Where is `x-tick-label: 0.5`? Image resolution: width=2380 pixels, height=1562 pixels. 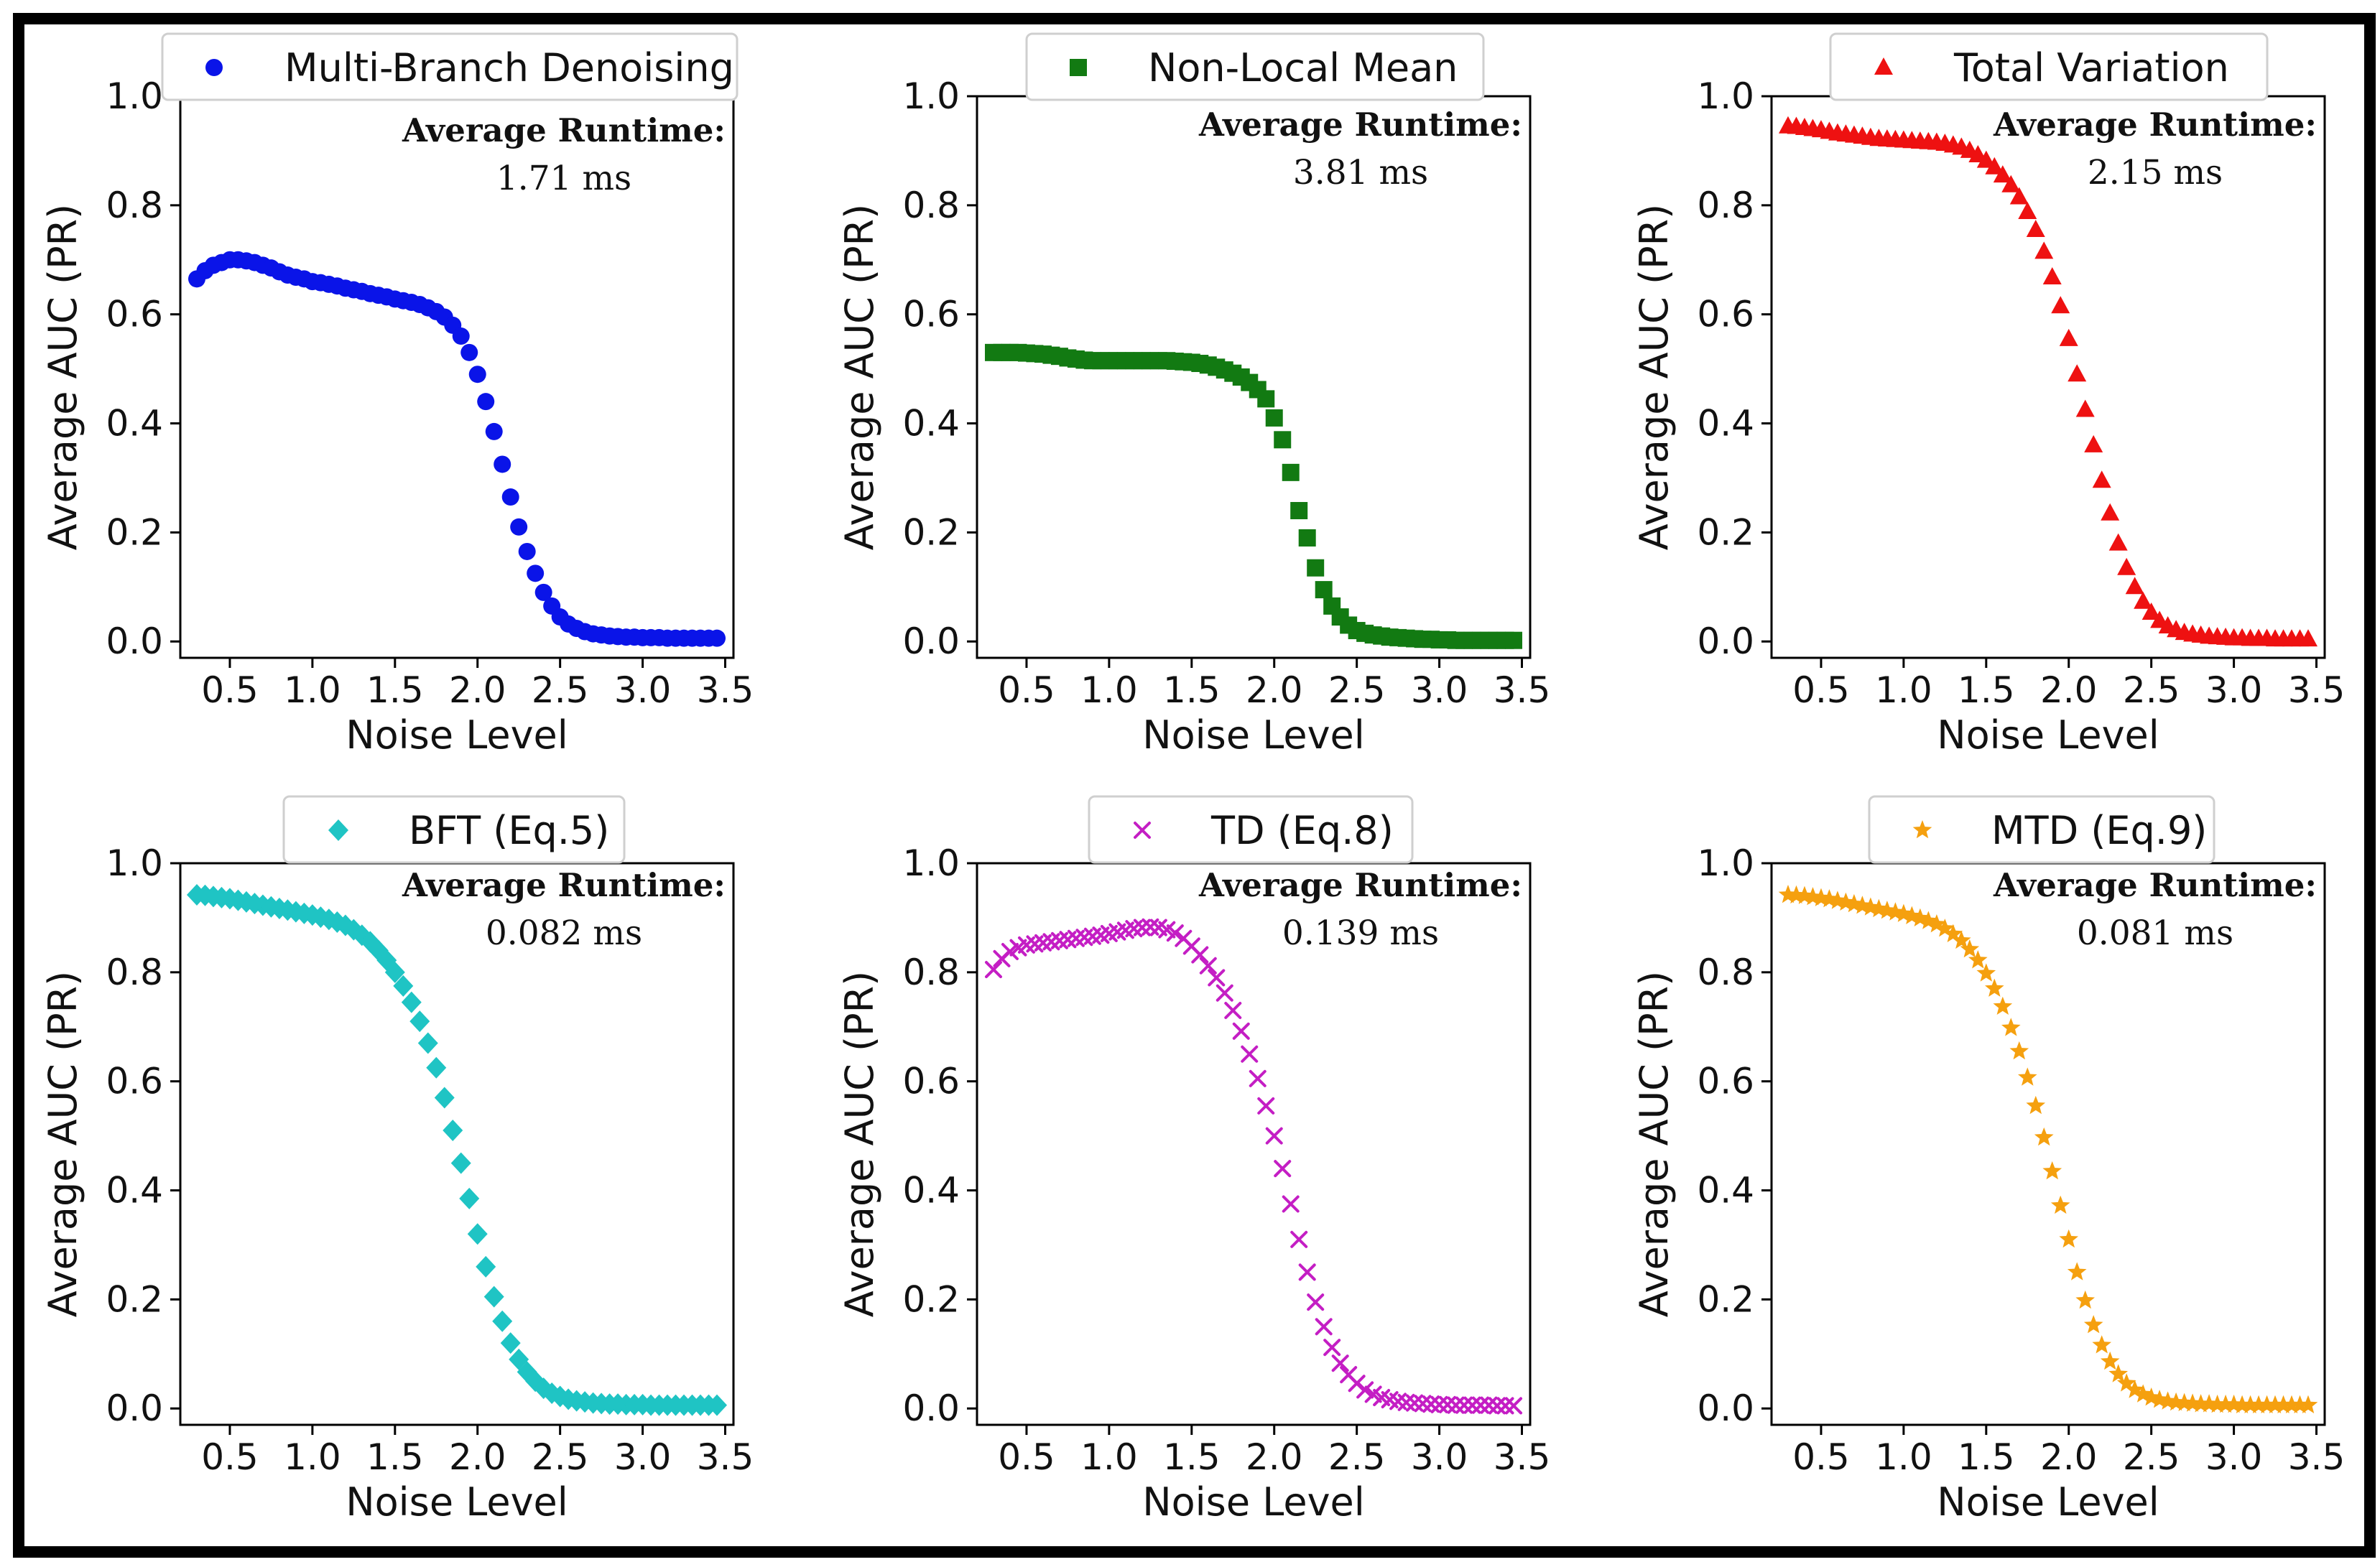
x-tick-label: 0.5 is located at coordinates (230, 1457).